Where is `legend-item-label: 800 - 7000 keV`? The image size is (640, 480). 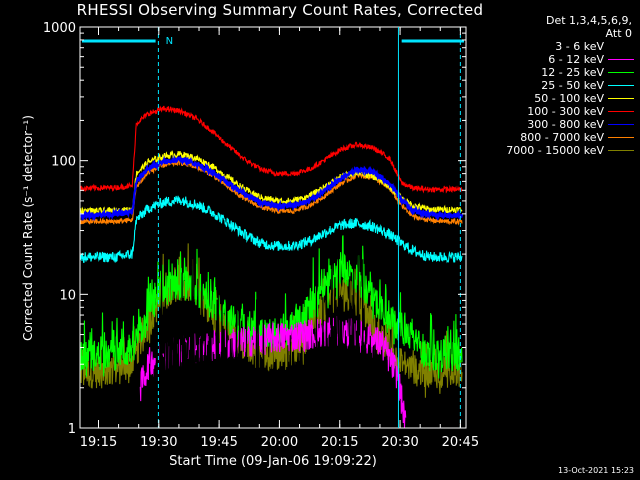
legend-item-label: 800 - 7000 keV is located at coordinates (562, 137).